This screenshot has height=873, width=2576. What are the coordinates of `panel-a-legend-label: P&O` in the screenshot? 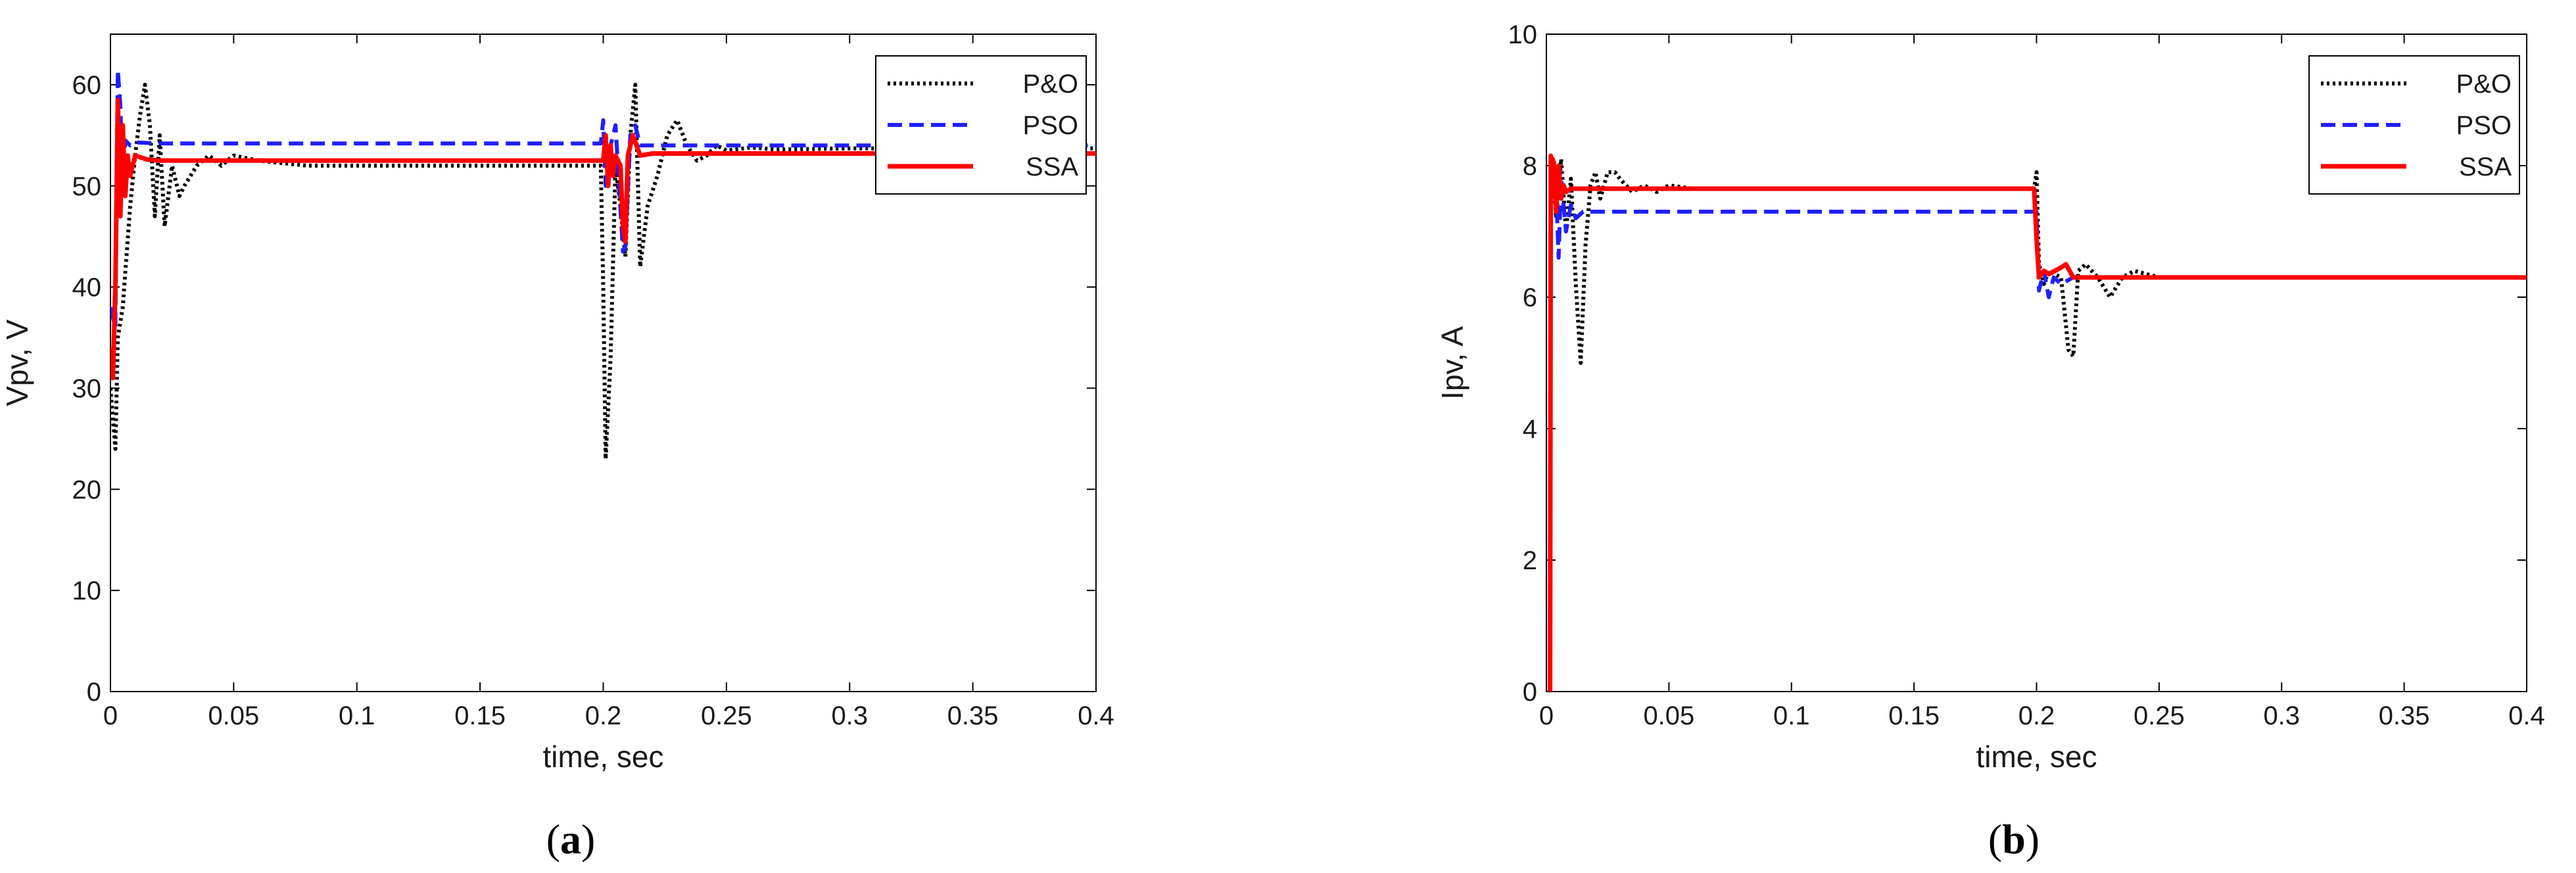 It's located at (1050, 84).